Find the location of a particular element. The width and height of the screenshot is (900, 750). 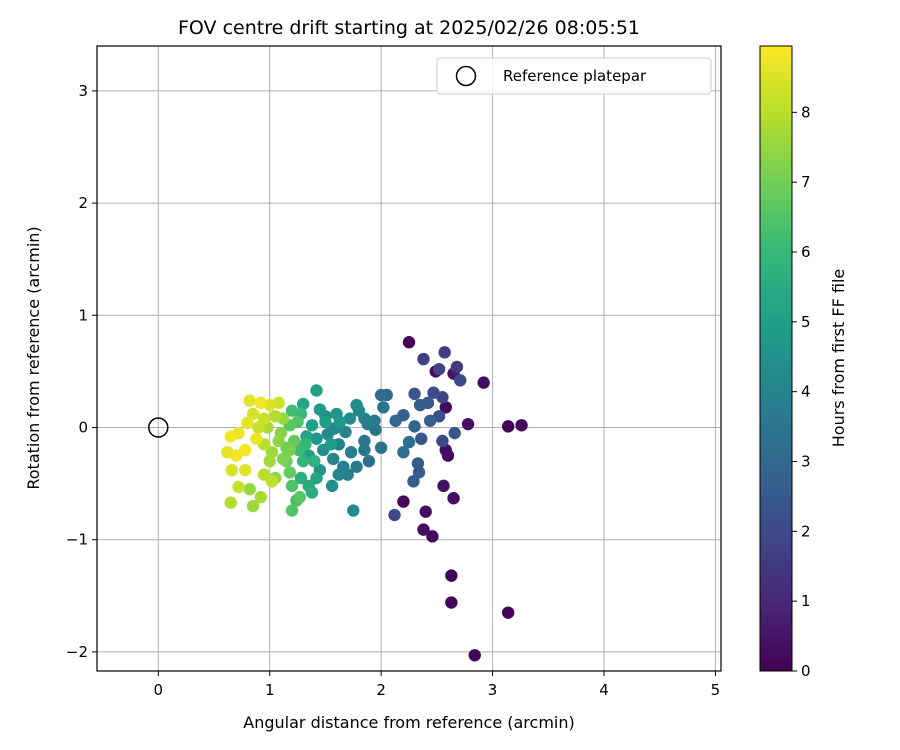

colorbar-gradient is located at coordinates (776, 358).